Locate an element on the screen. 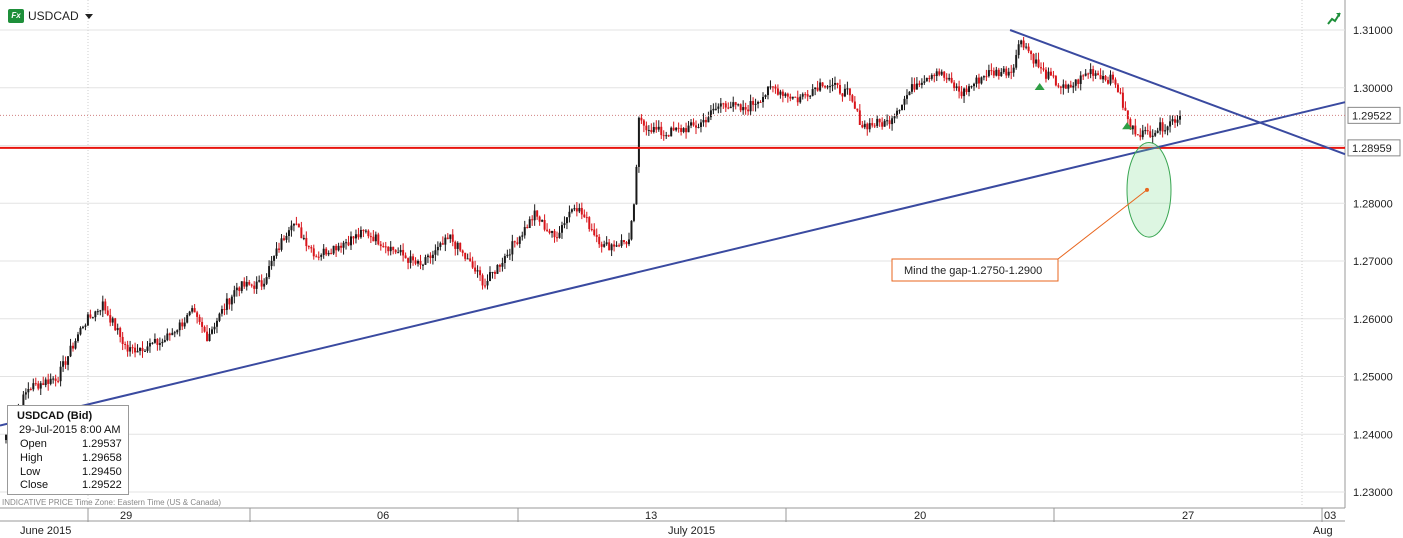  y-tick-label: 1.23000 is located at coordinates (1373, 493).